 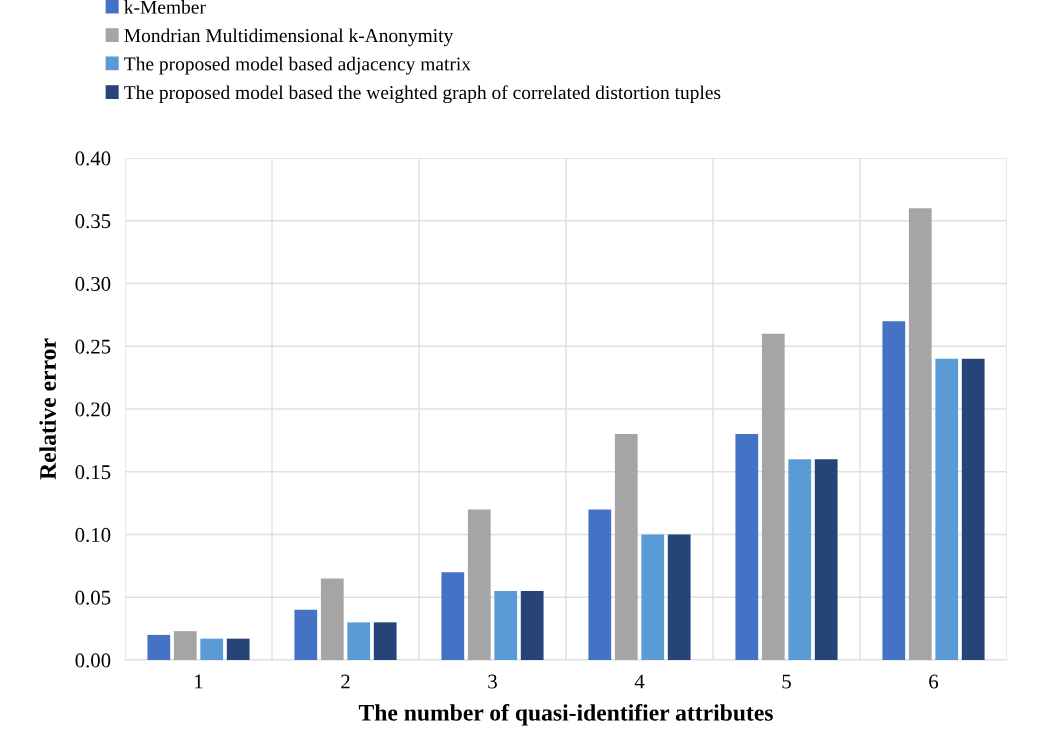 What do you see at coordinates (93, 472) in the screenshot?
I see `y-tick-label: 0.15` at bounding box center [93, 472].